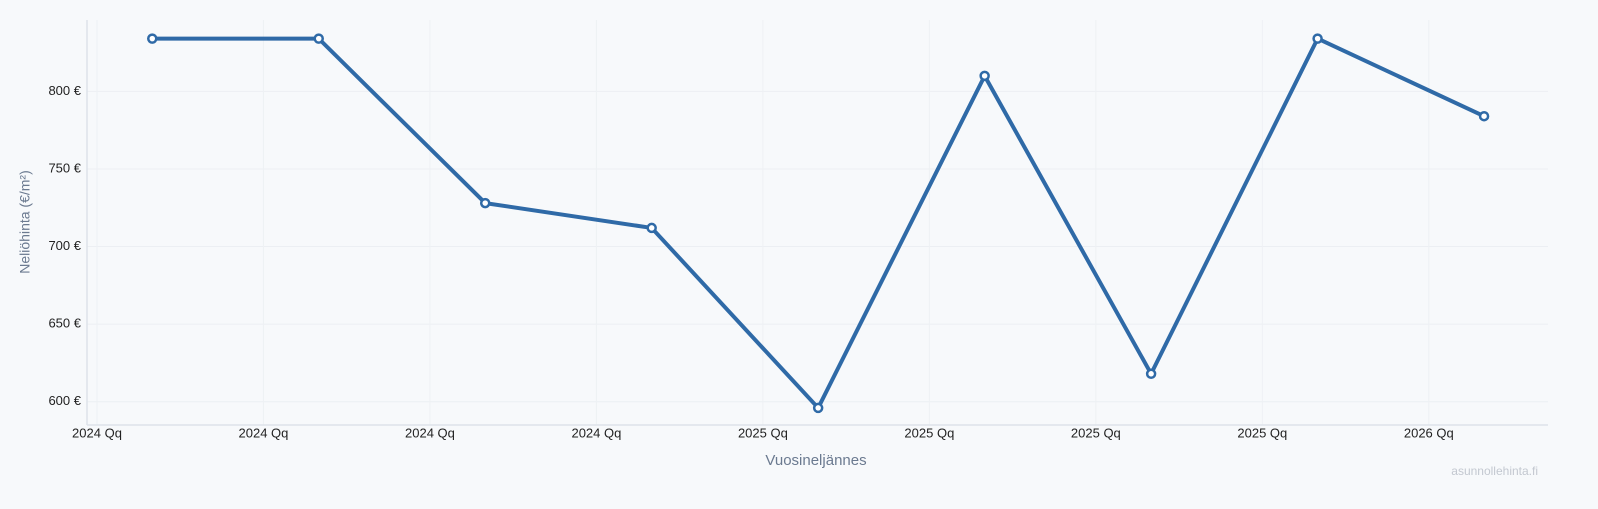  I want to click on x-axis-title: Vuosineljännes, so click(815, 460).